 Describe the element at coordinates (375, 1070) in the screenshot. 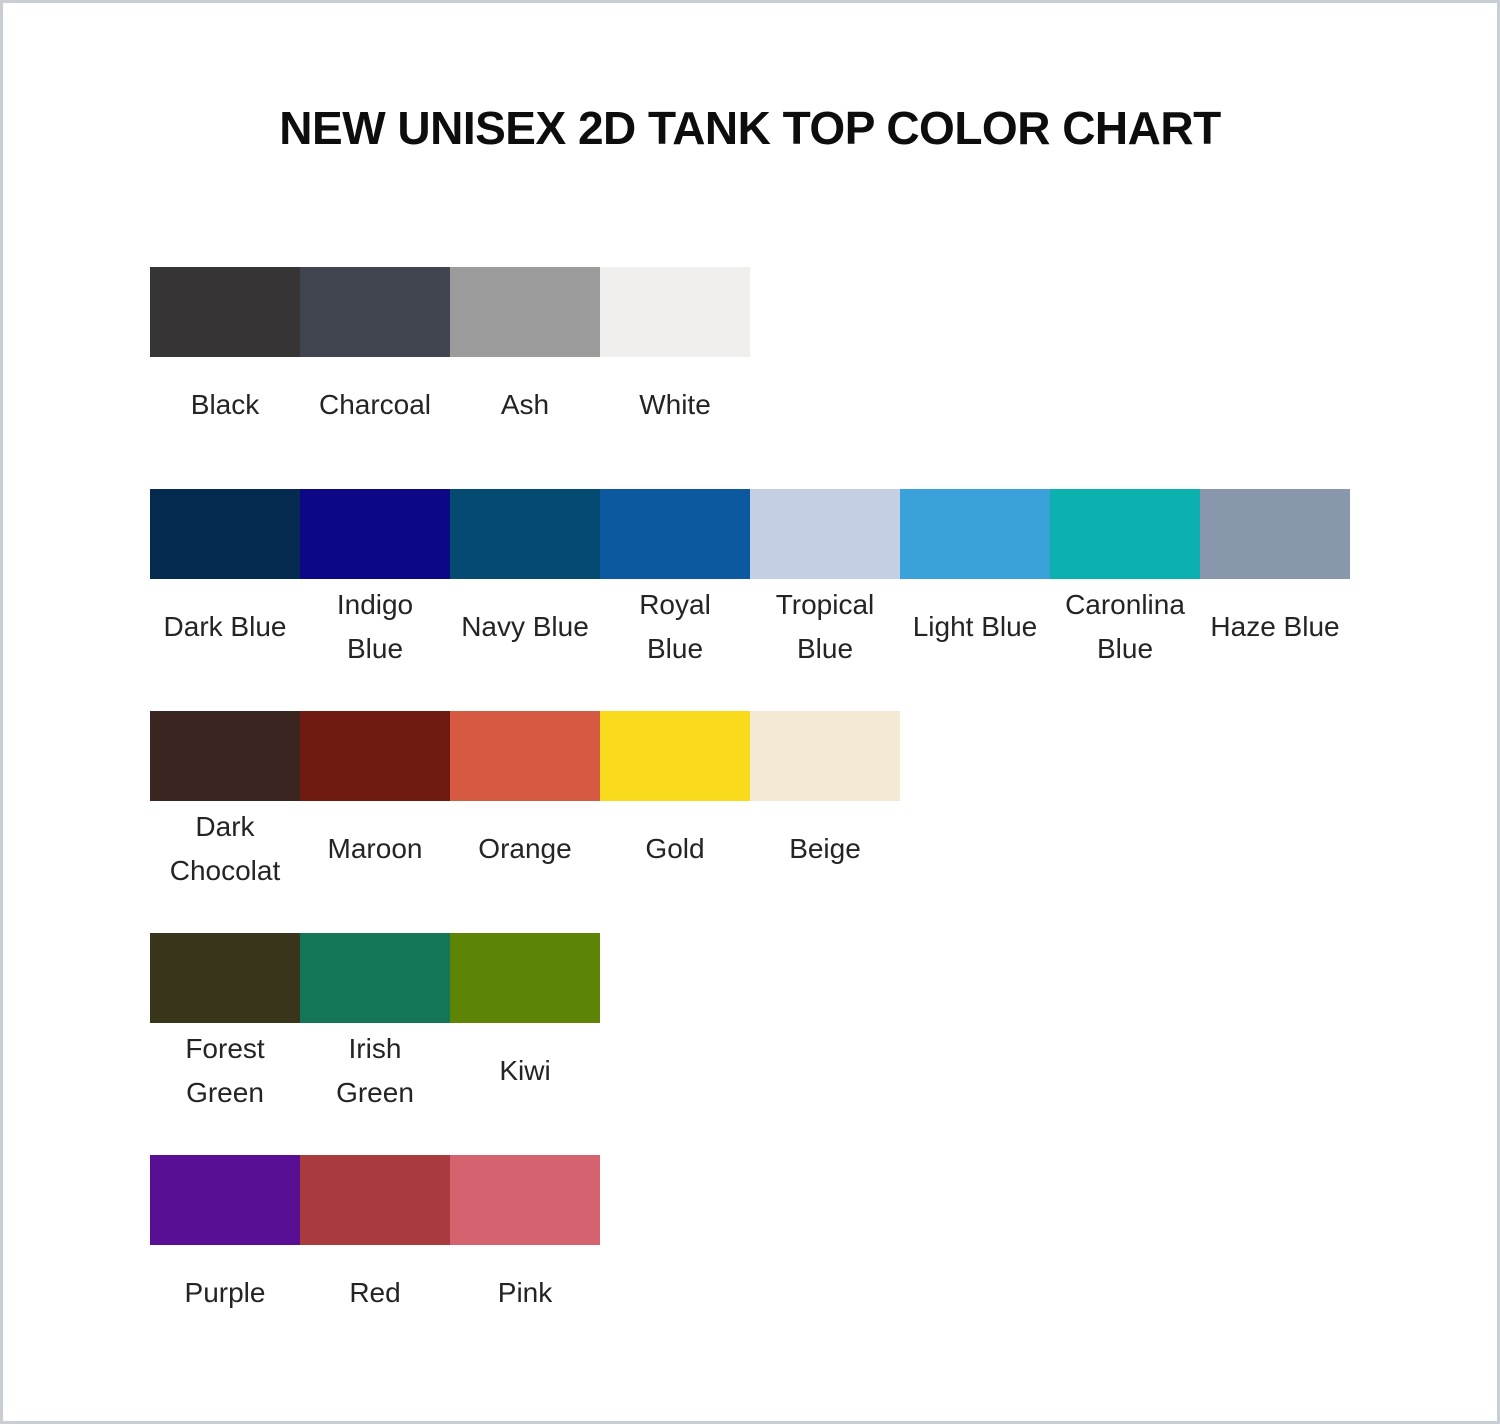

I see `swatch-label-irish-green: Irish Green` at that location.